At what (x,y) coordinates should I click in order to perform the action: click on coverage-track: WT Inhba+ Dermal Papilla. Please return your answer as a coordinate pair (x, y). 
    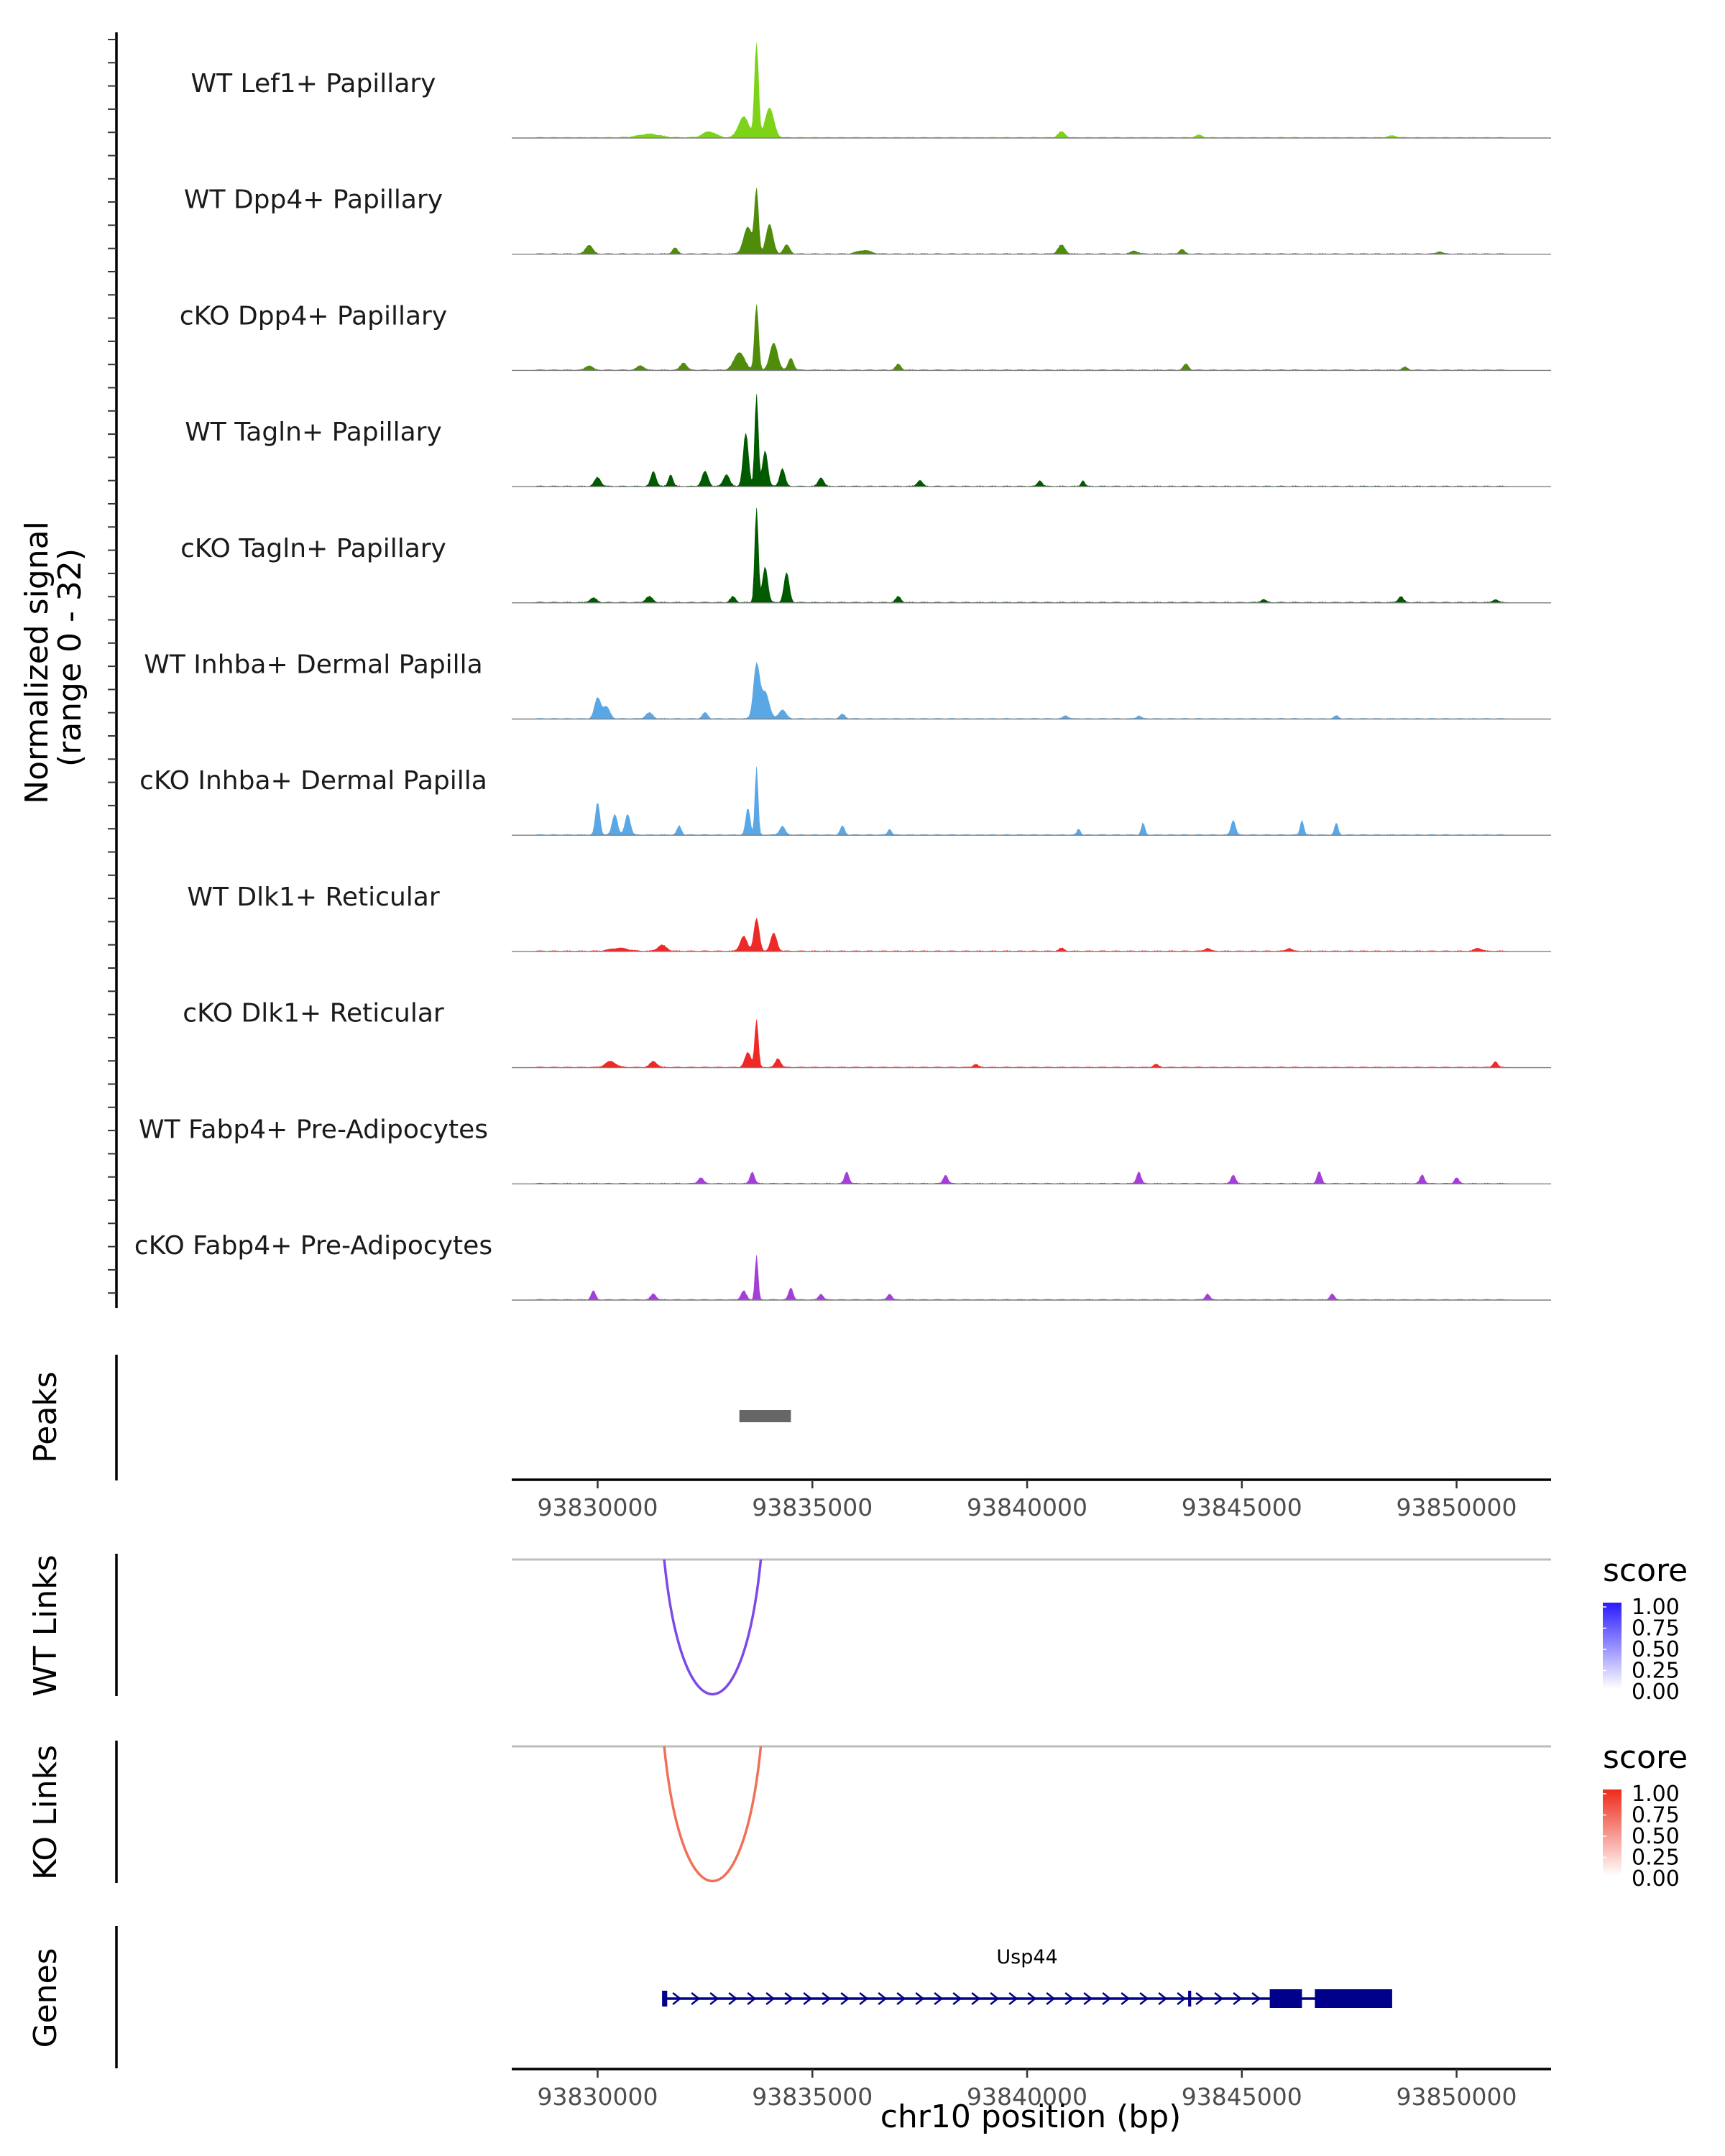
    Looking at the image, I should click on (847, 685).